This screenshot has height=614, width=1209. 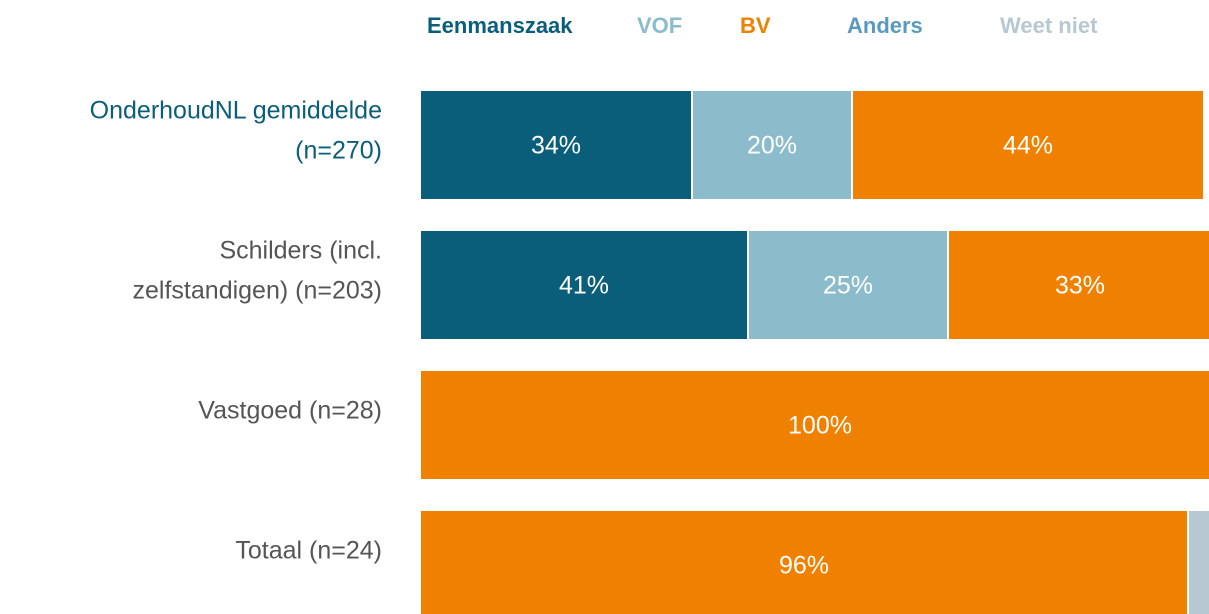 I want to click on data-label: 100%, so click(x=820, y=426).